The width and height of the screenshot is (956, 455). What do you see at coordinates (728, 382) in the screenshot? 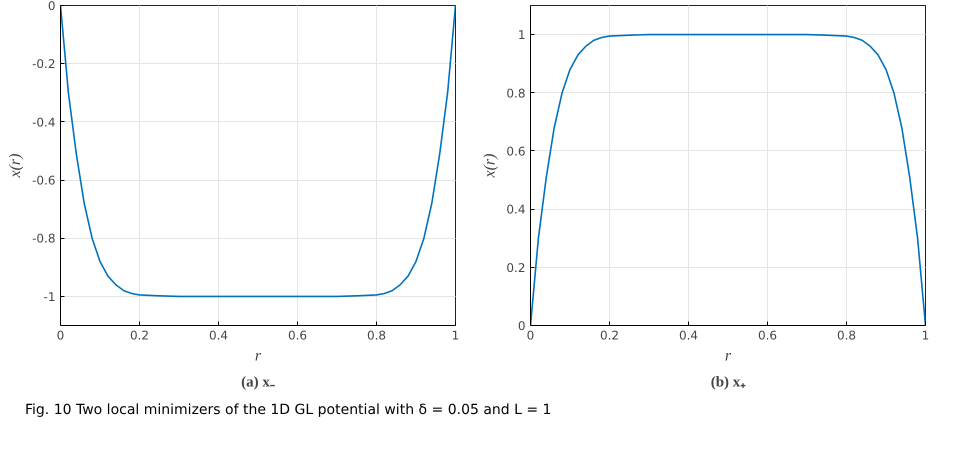
I see `text: (b) x₊` at bounding box center [728, 382].